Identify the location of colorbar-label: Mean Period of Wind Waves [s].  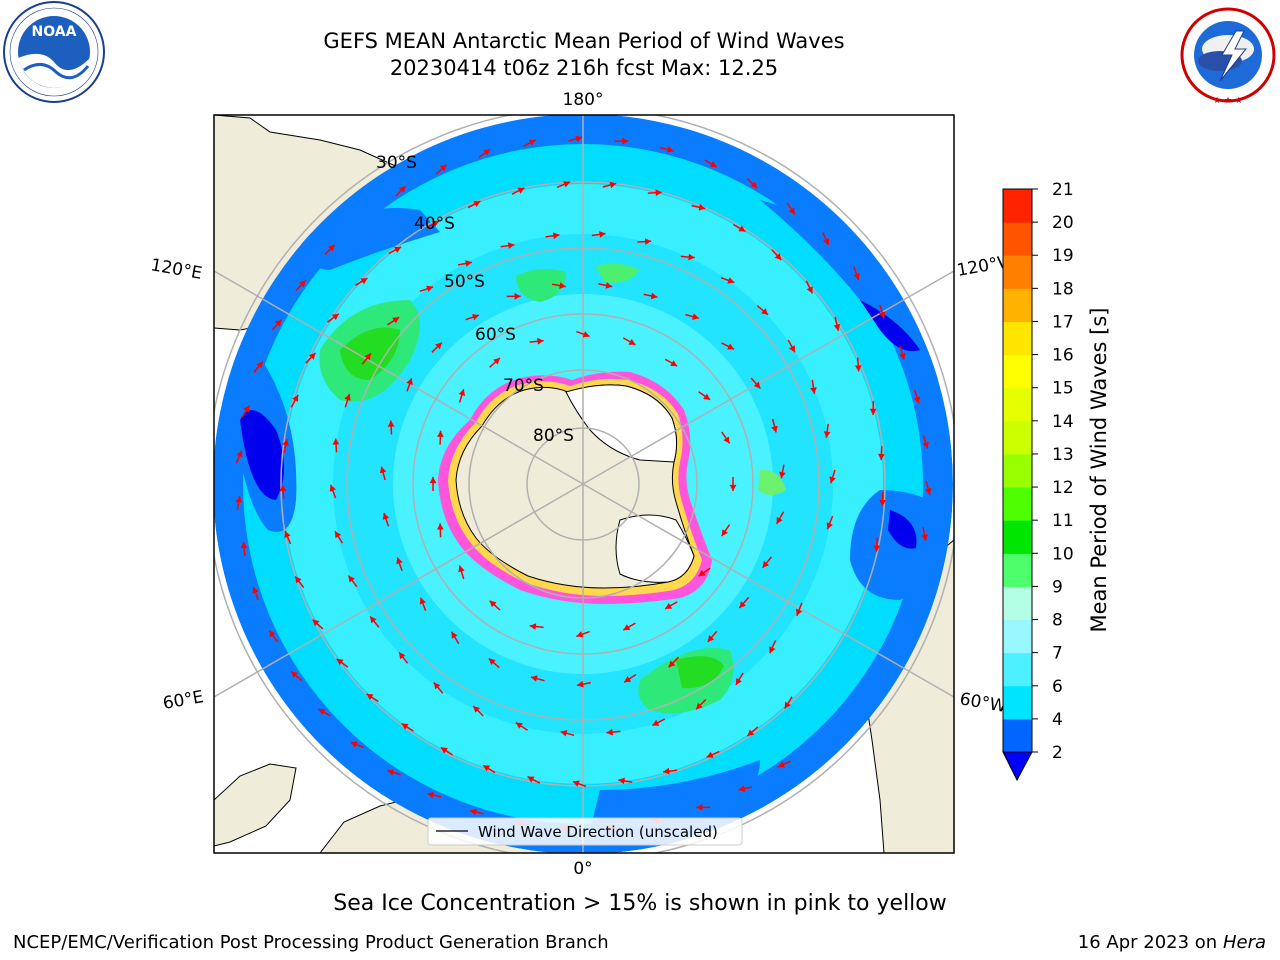
(1099, 470).